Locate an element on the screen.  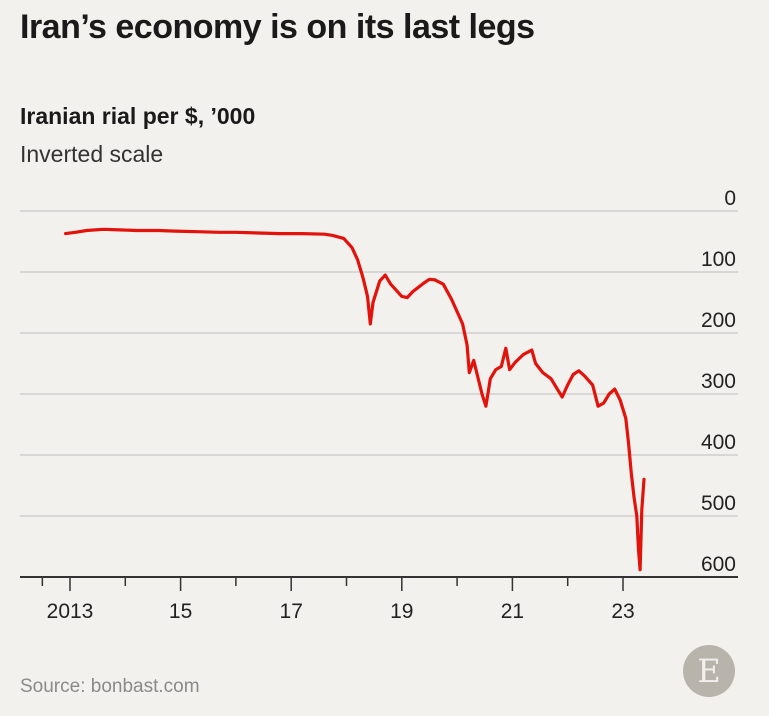
chart-subtitle: Iranian rial per $, ’000 is located at coordinates (138, 116).